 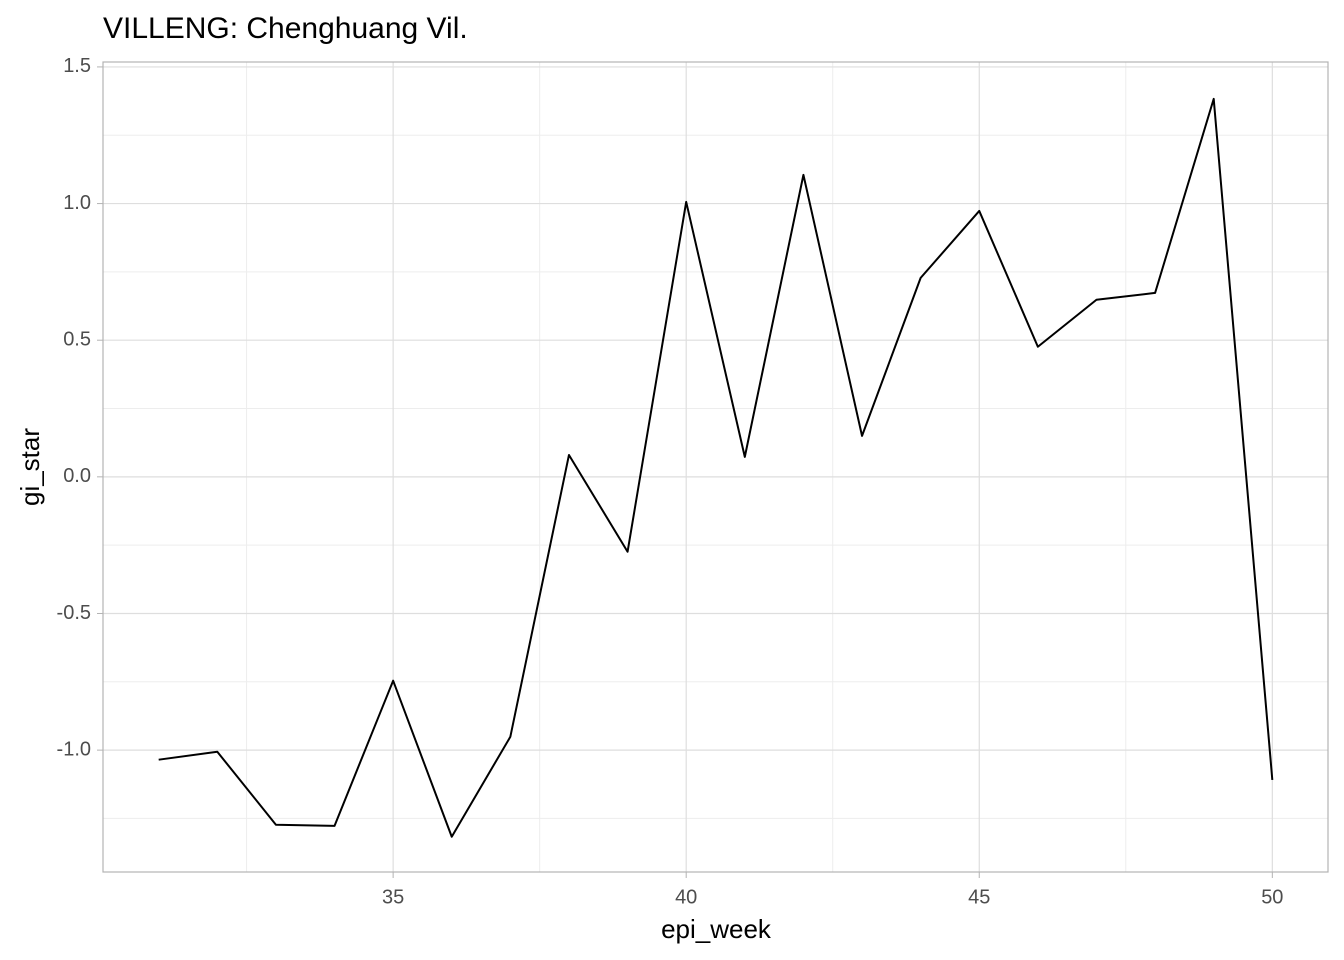 I want to click on y-tick-label: -0.5, so click(x=74, y=613).